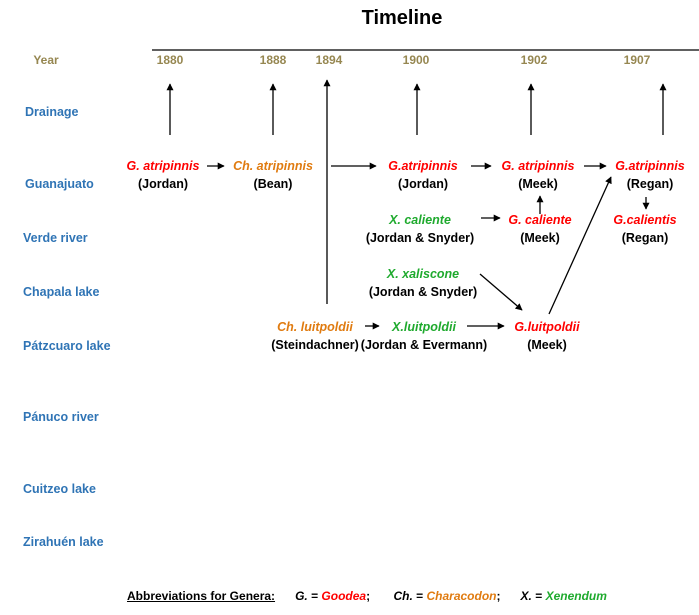 This screenshot has width=699, height=615. I want to click on location-drainage: Drainage, so click(52, 112).